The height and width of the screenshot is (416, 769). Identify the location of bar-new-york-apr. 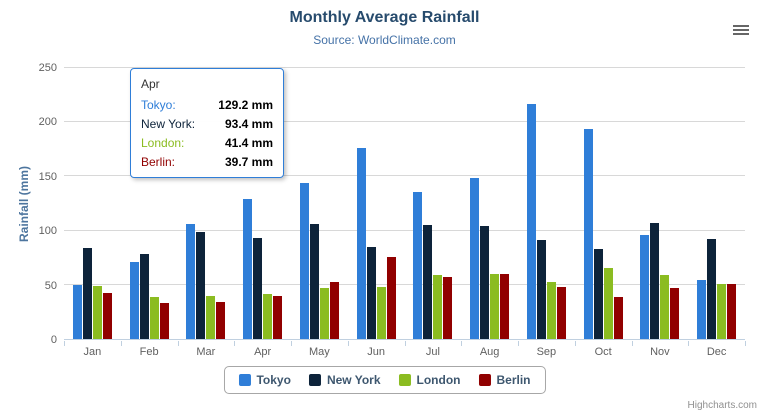
(258, 288).